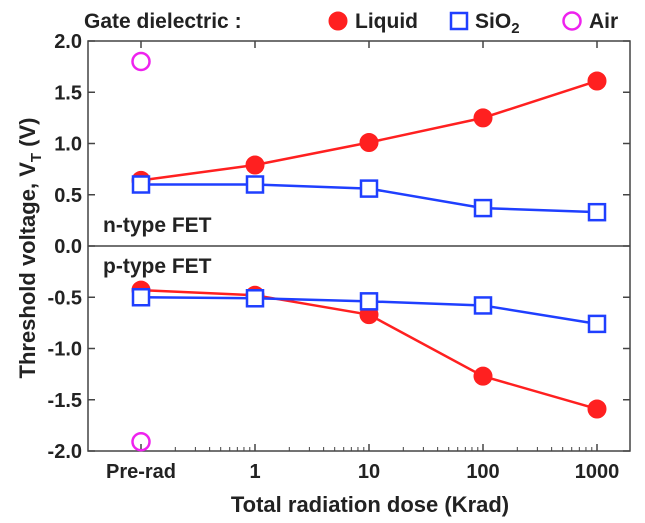 Image resolution: width=645 pixels, height=523 pixels. Describe the element at coordinates (473, 23) in the screenshot. I see `legend-items: Liquid SiO2 Air` at that location.